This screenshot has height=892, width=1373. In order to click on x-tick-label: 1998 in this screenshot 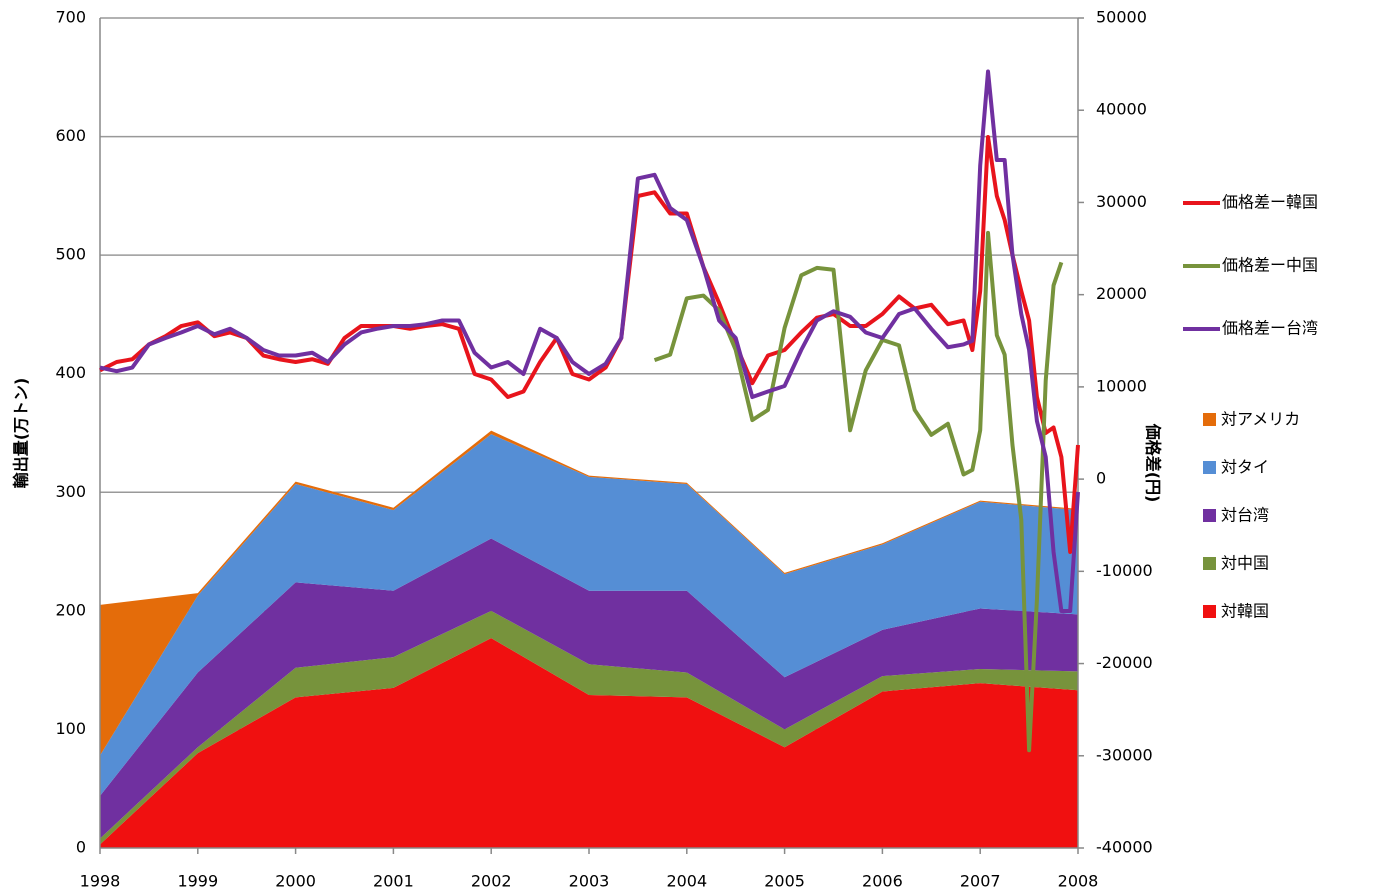, I will do `click(100, 881)`.